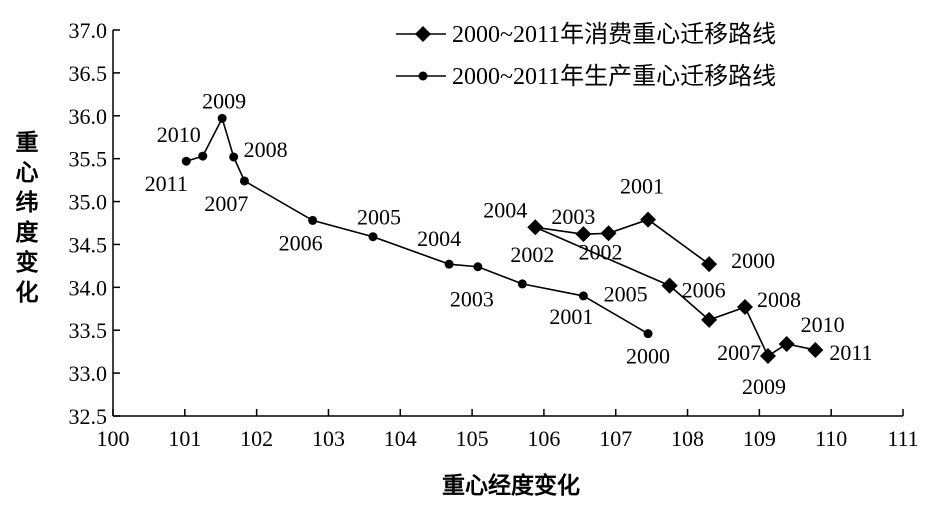 The height and width of the screenshot is (512, 944). What do you see at coordinates (423, 34) in the screenshot?
I see `legend-diamond-marker` at bounding box center [423, 34].